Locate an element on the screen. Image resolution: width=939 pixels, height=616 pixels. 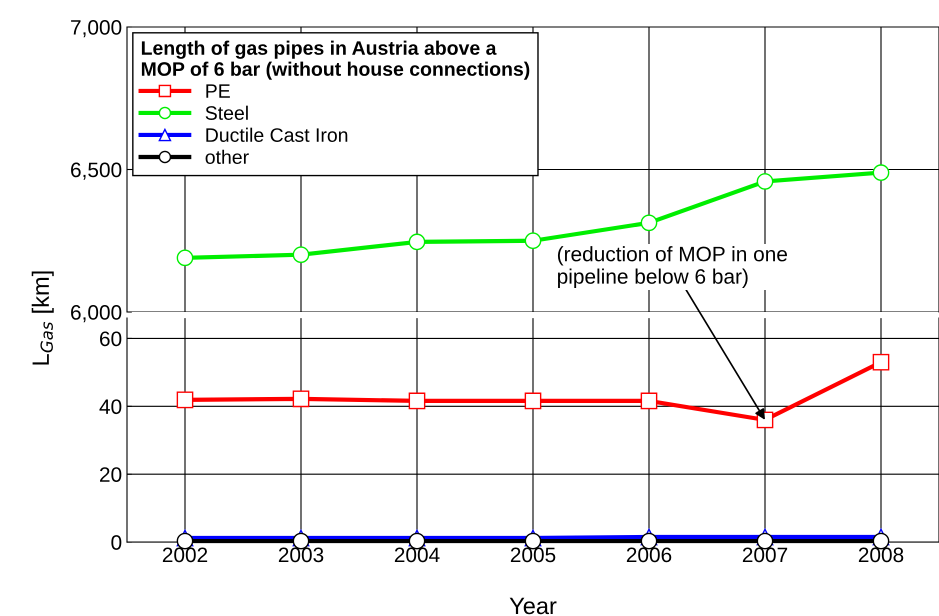
legend-title: Length of gas pipes in Austria above a MOP of 6 bar (without house connections) is located at coordinates (336, 60).